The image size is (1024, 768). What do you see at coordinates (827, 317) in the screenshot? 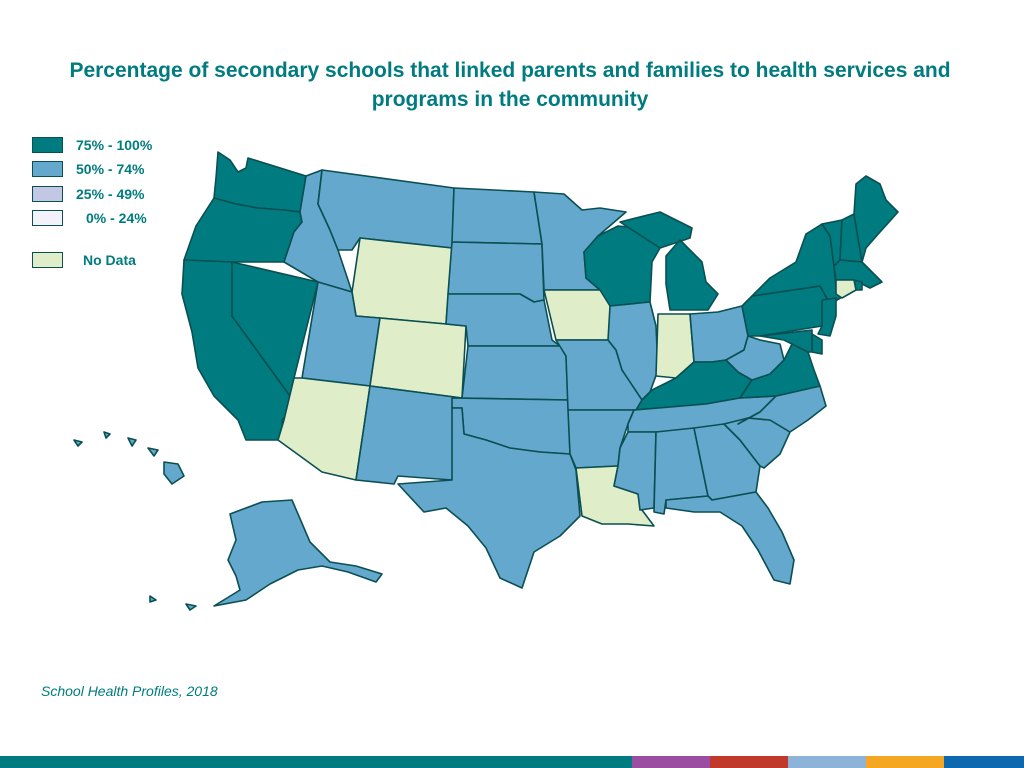
I see `state-NJ` at bounding box center [827, 317].